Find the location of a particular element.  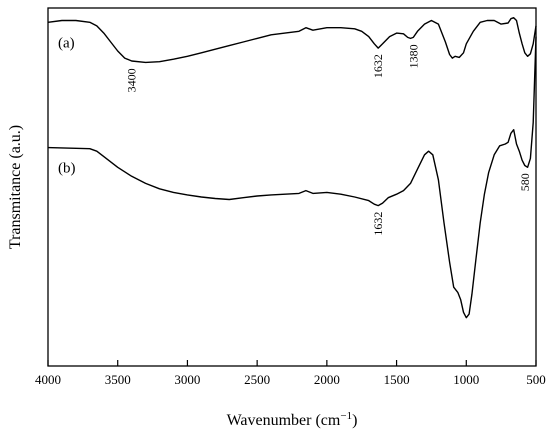

x-tick-label: 500 is located at coordinates (536, 379).